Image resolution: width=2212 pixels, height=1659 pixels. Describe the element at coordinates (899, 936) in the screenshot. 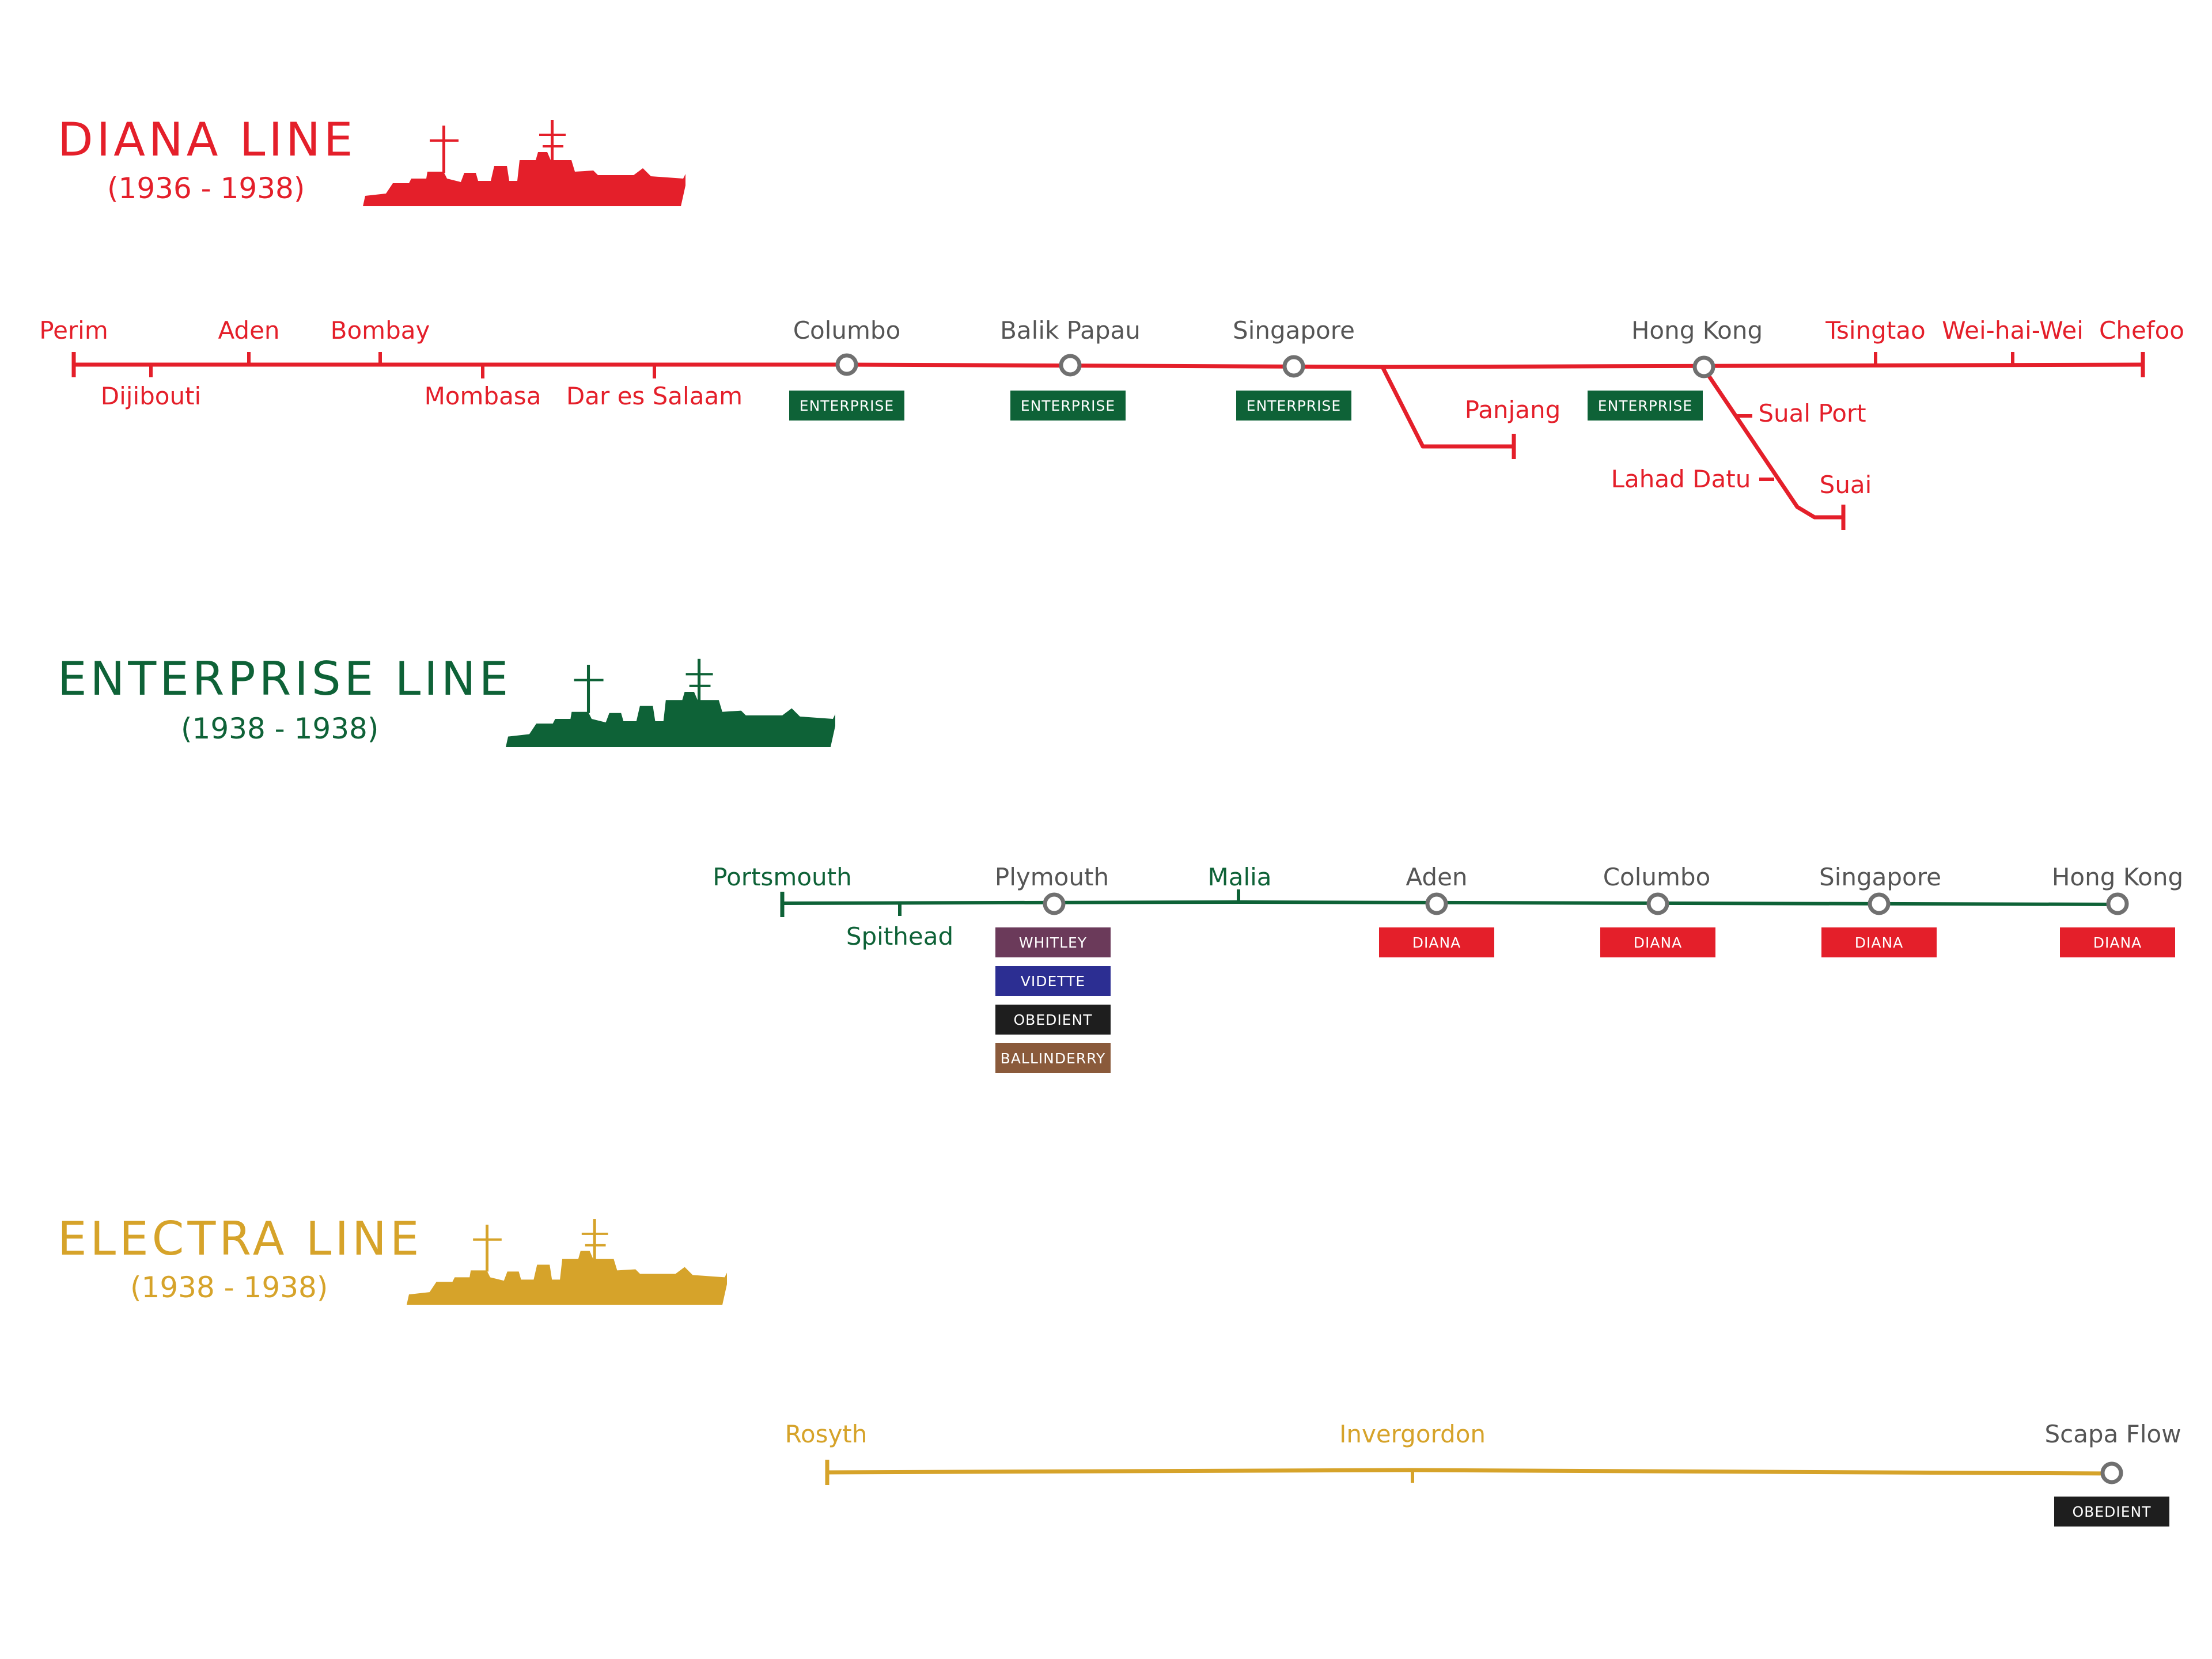

I see `station-spithead: Spithead` at that location.